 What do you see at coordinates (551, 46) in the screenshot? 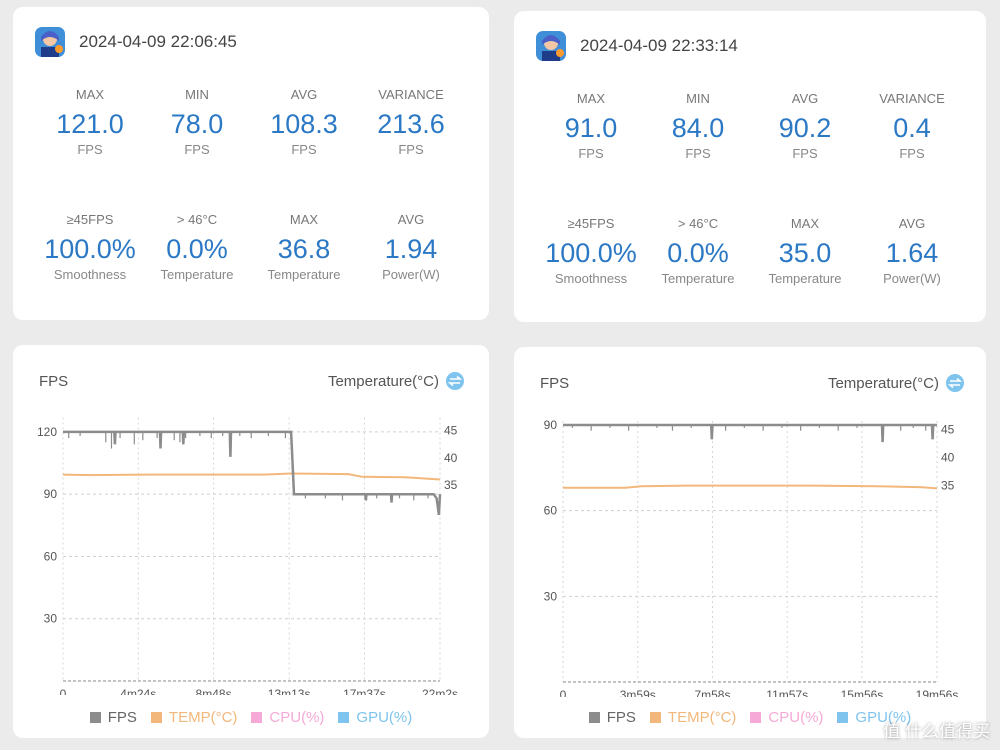
I see `app-icon` at bounding box center [551, 46].